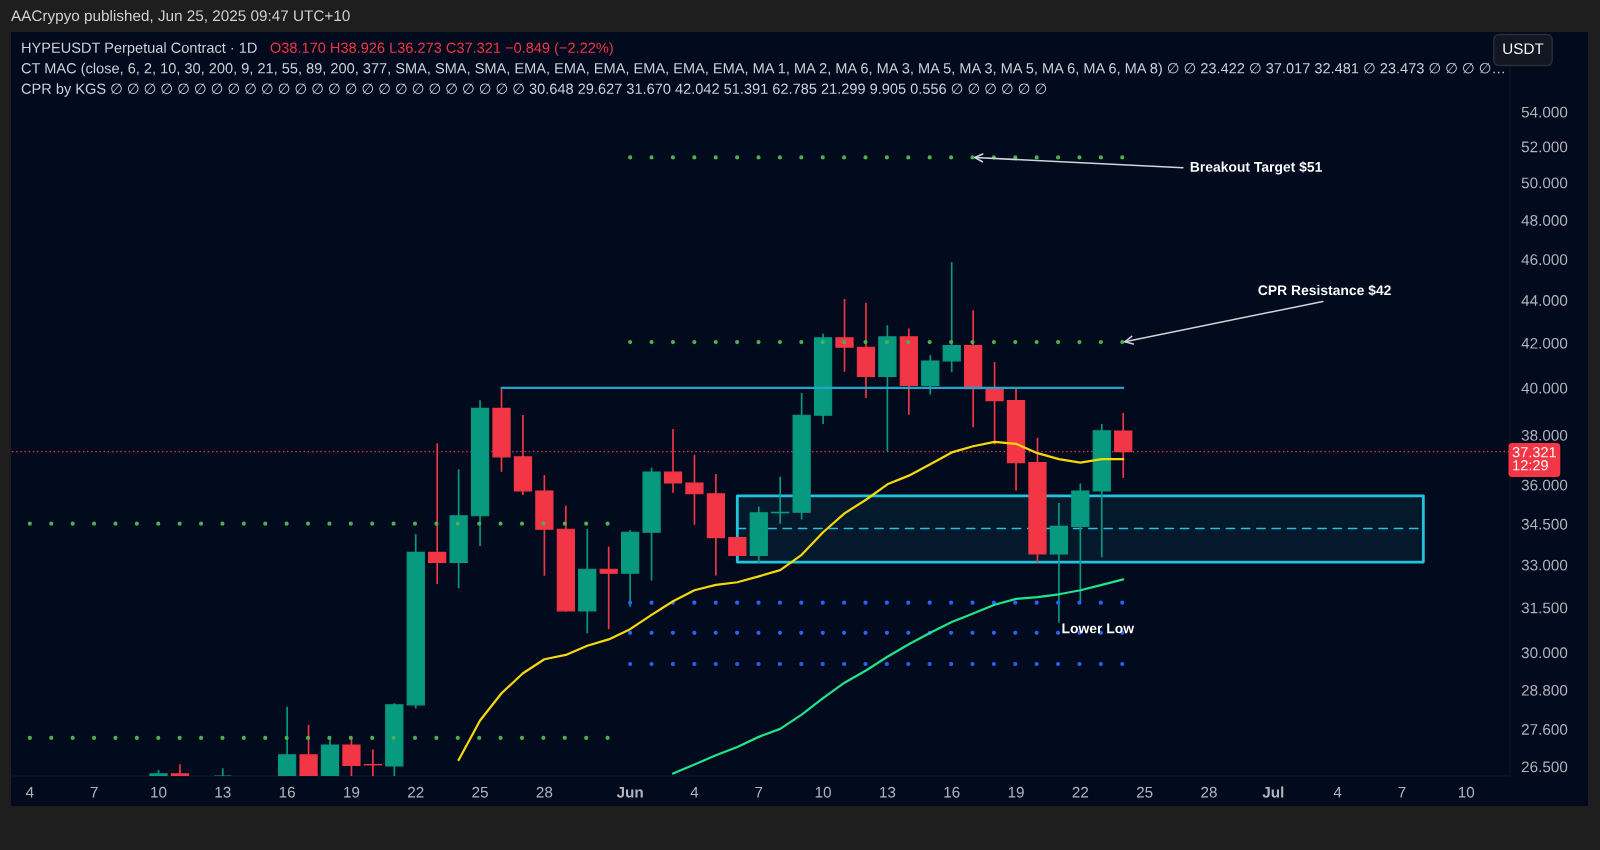 The height and width of the screenshot is (850, 1600). I want to click on annotation: Lower Low, so click(1098, 628).